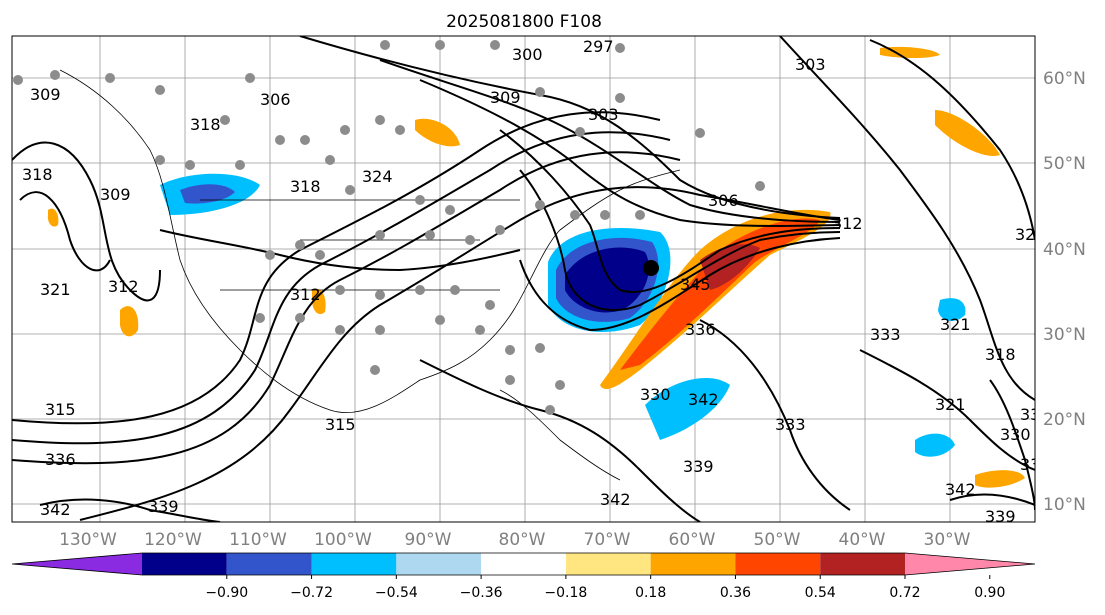 This screenshot has height=615, width=1105. What do you see at coordinates (527, 54) in the screenshot?
I see `contour-label: 300` at bounding box center [527, 54].